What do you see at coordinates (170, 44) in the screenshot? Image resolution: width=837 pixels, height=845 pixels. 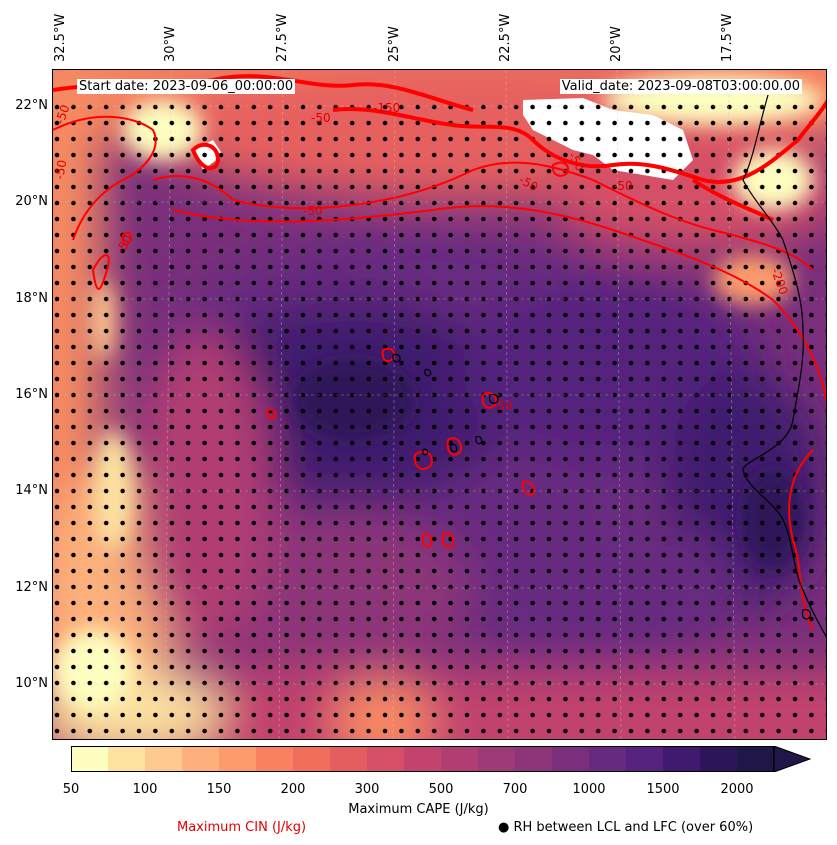 I see `lon-tick-label: 30°W` at bounding box center [170, 44].